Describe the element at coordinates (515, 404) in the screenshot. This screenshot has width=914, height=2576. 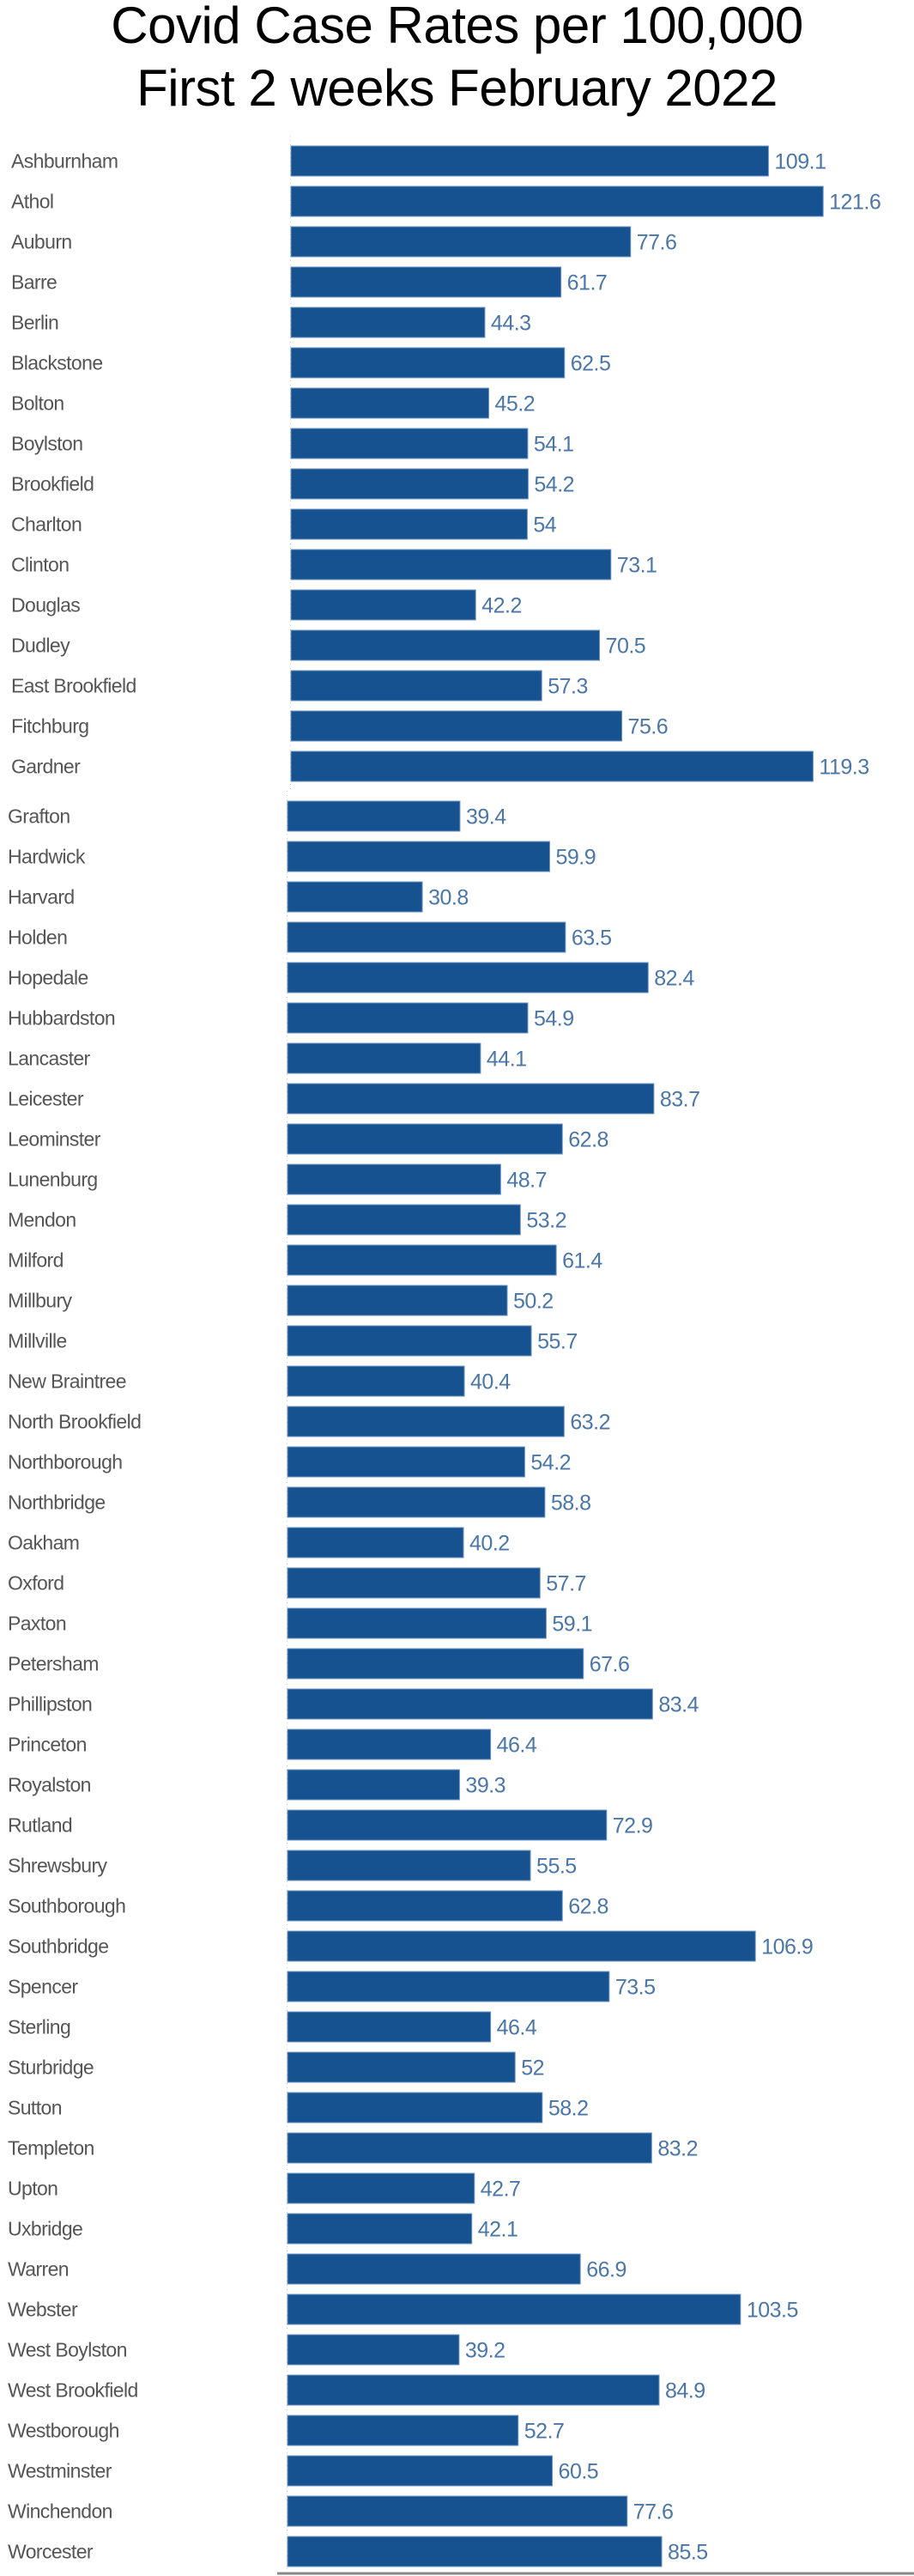
I see `value-label: 45.2` at that location.